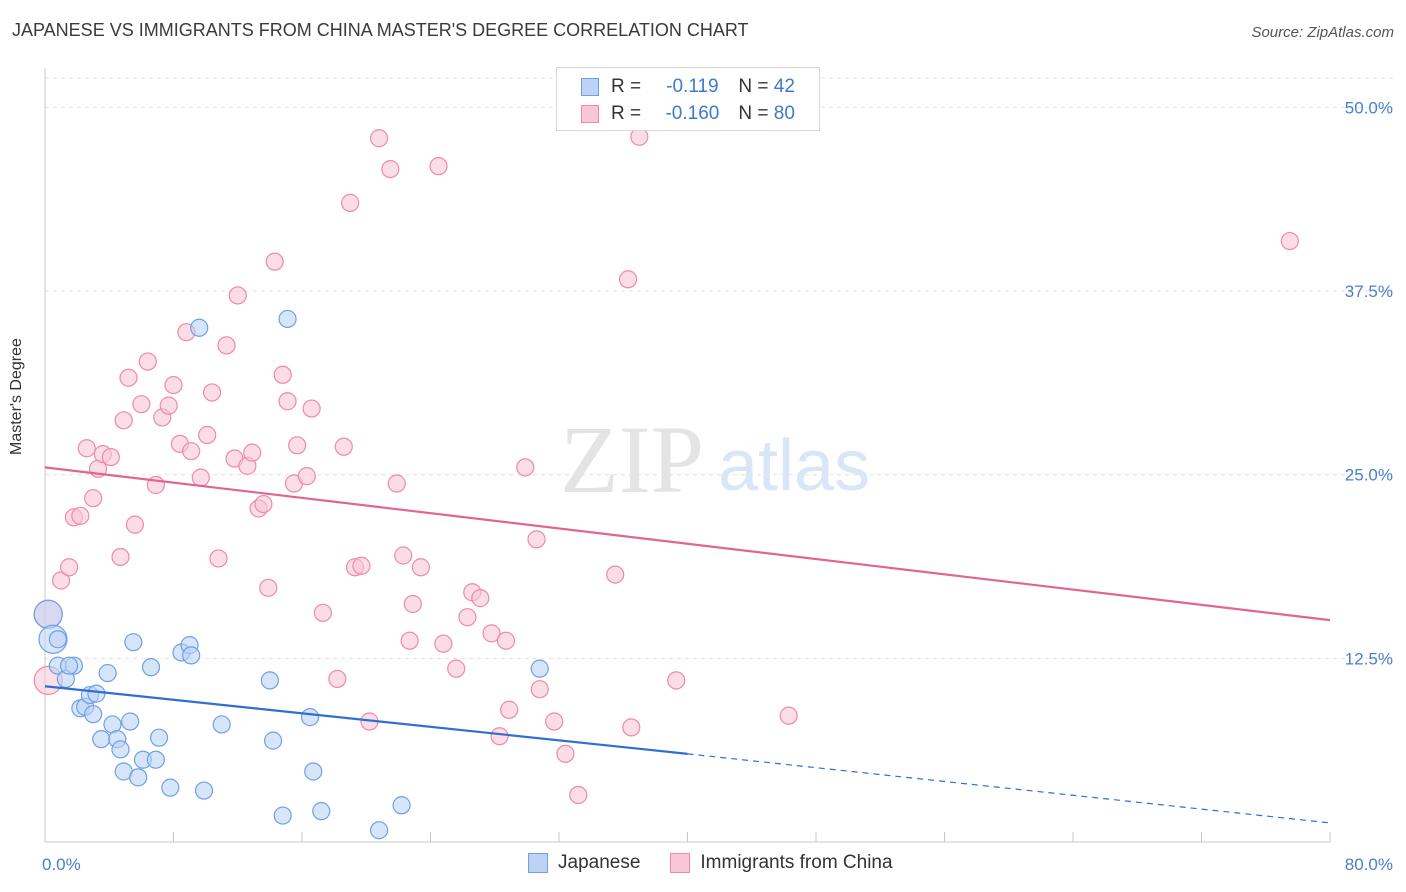 This screenshot has width=1406, height=892. What do you see at coordinates (632, 459) in the screenshot?
I see `watermark-zip: ZIP` at bounding box center [632, 459].